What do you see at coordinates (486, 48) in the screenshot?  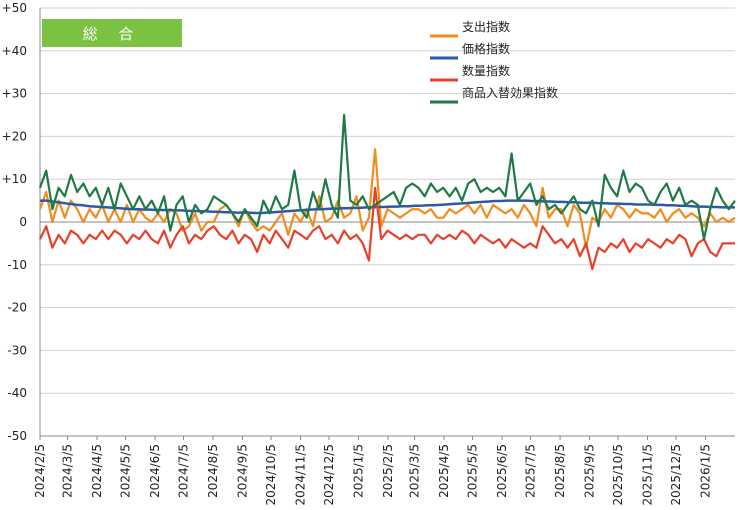 I see `legend-label: 価格指数` at bounding box center [486, 48].